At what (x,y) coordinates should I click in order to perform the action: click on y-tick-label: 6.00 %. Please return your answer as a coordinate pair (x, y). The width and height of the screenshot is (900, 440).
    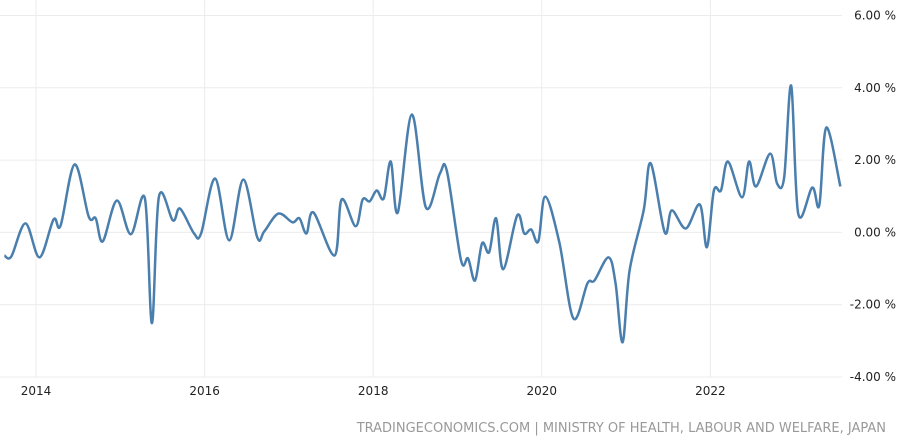
    Looking at the image, I should click on (875, 16).